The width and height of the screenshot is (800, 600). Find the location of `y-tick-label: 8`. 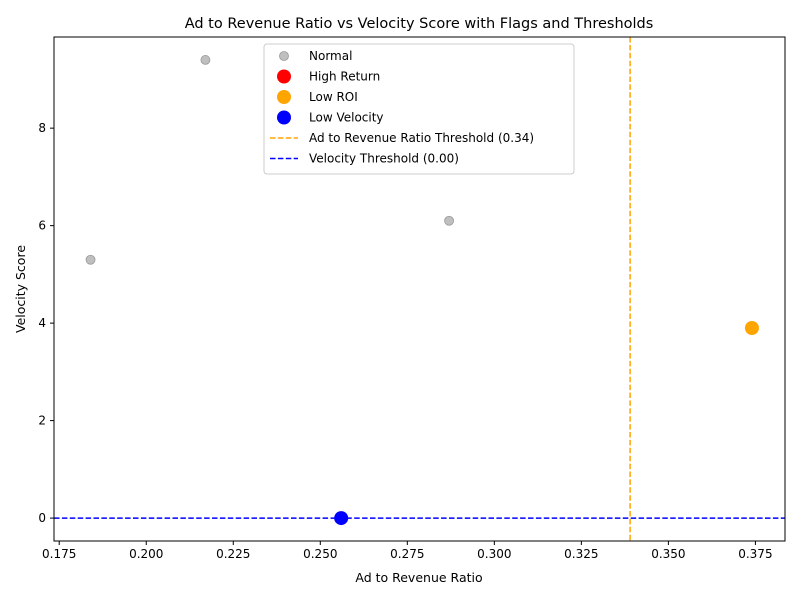

y-tick-label: 8 is located at coordinates (42, 128).